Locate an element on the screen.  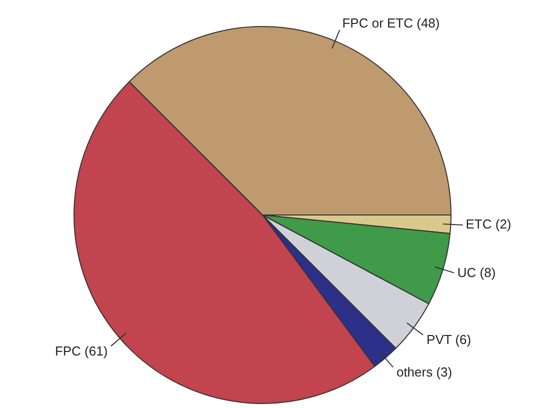
slice-label: PVT (6) is located at coordinates (449, 340).